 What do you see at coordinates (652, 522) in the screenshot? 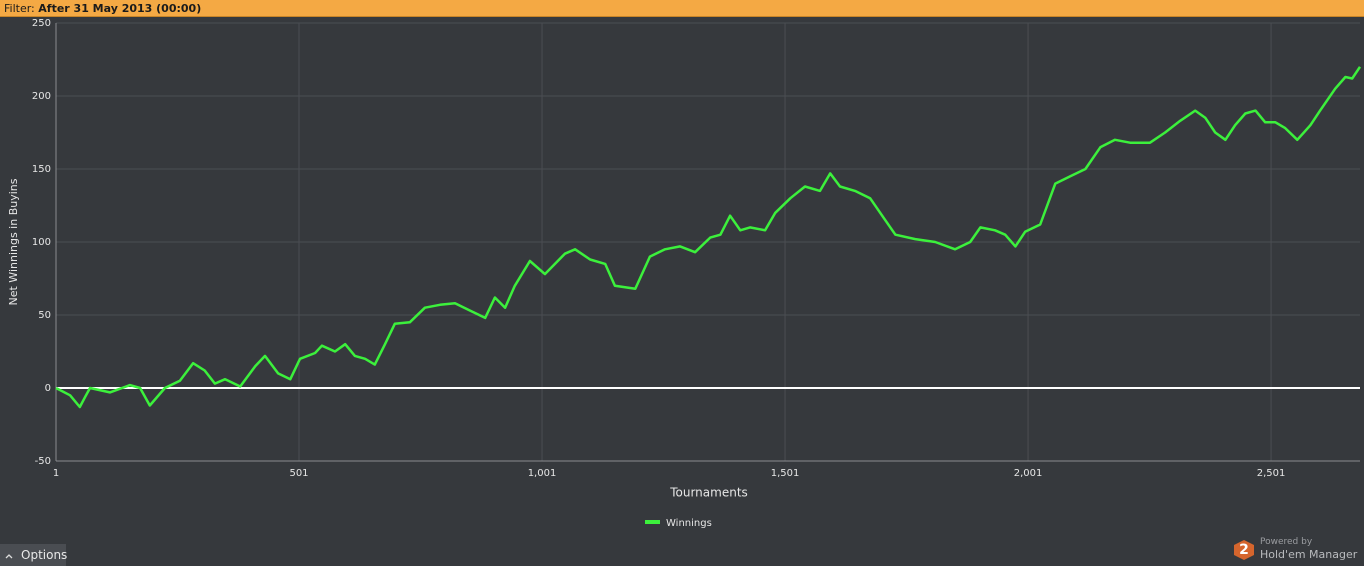
I see `legend-swatch` at bounding box center [652, 522].